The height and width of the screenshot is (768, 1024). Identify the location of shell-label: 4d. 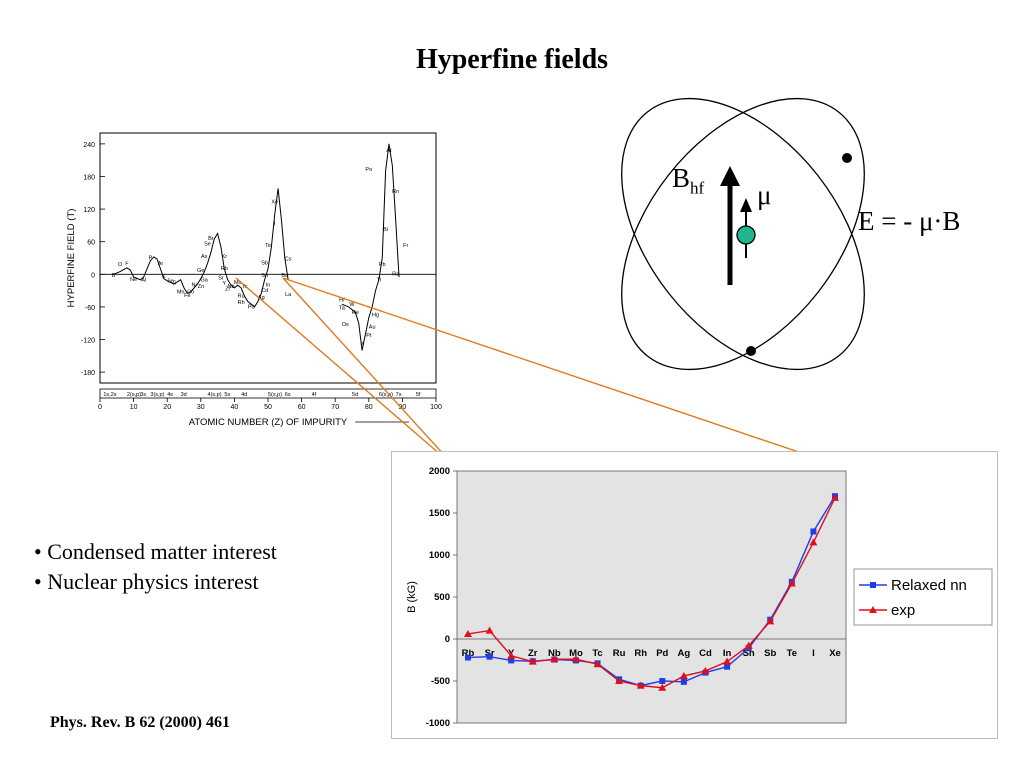
(244, 395).